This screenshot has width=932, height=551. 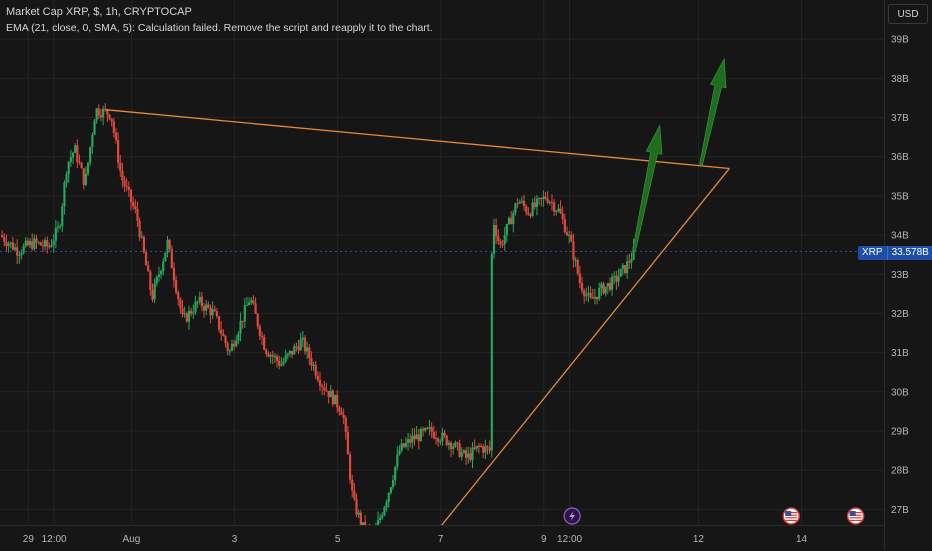 I want to click on last-price-symbol: XRP, so click(x=872, y=253).